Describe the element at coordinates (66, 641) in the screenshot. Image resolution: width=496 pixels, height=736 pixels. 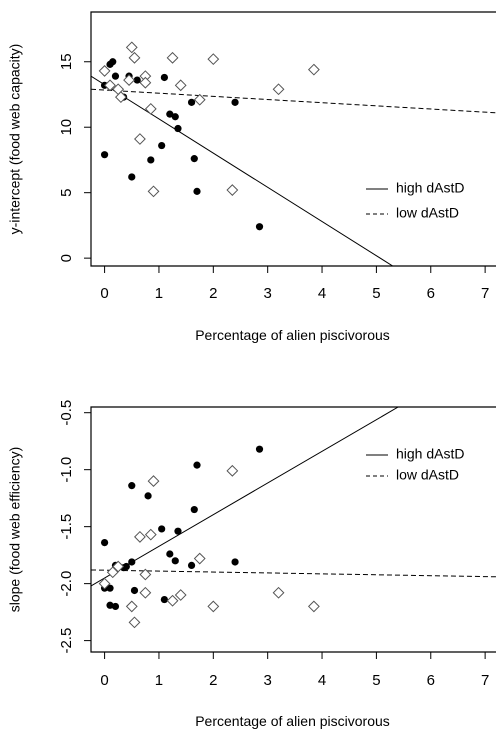
I see `y-tick-label: -2.5` at that location.